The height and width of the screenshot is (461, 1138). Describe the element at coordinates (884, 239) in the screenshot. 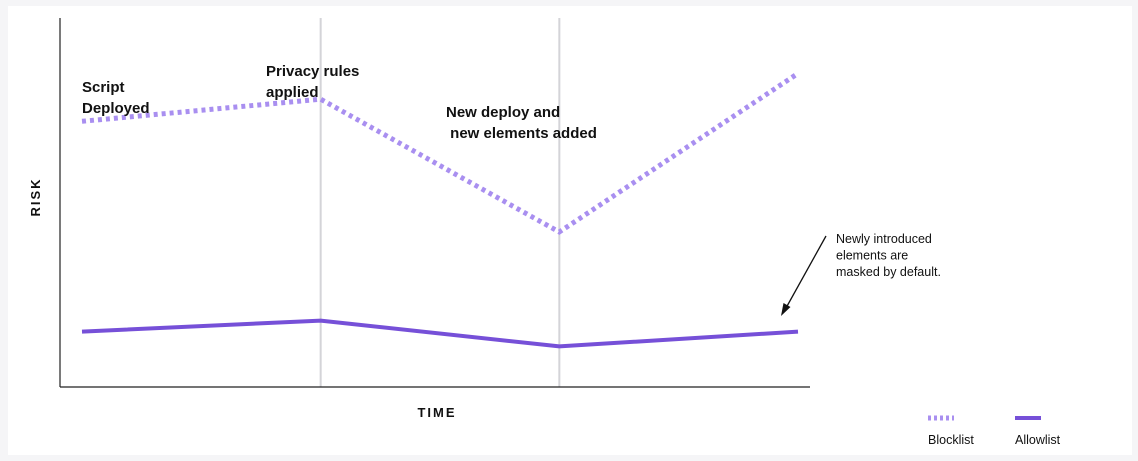

I see `callout-note: Newly introduced` at that location.